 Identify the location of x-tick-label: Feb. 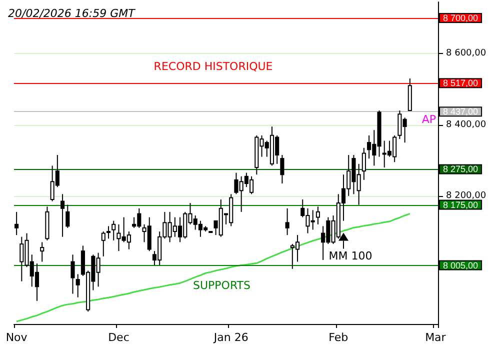
(338, 337).